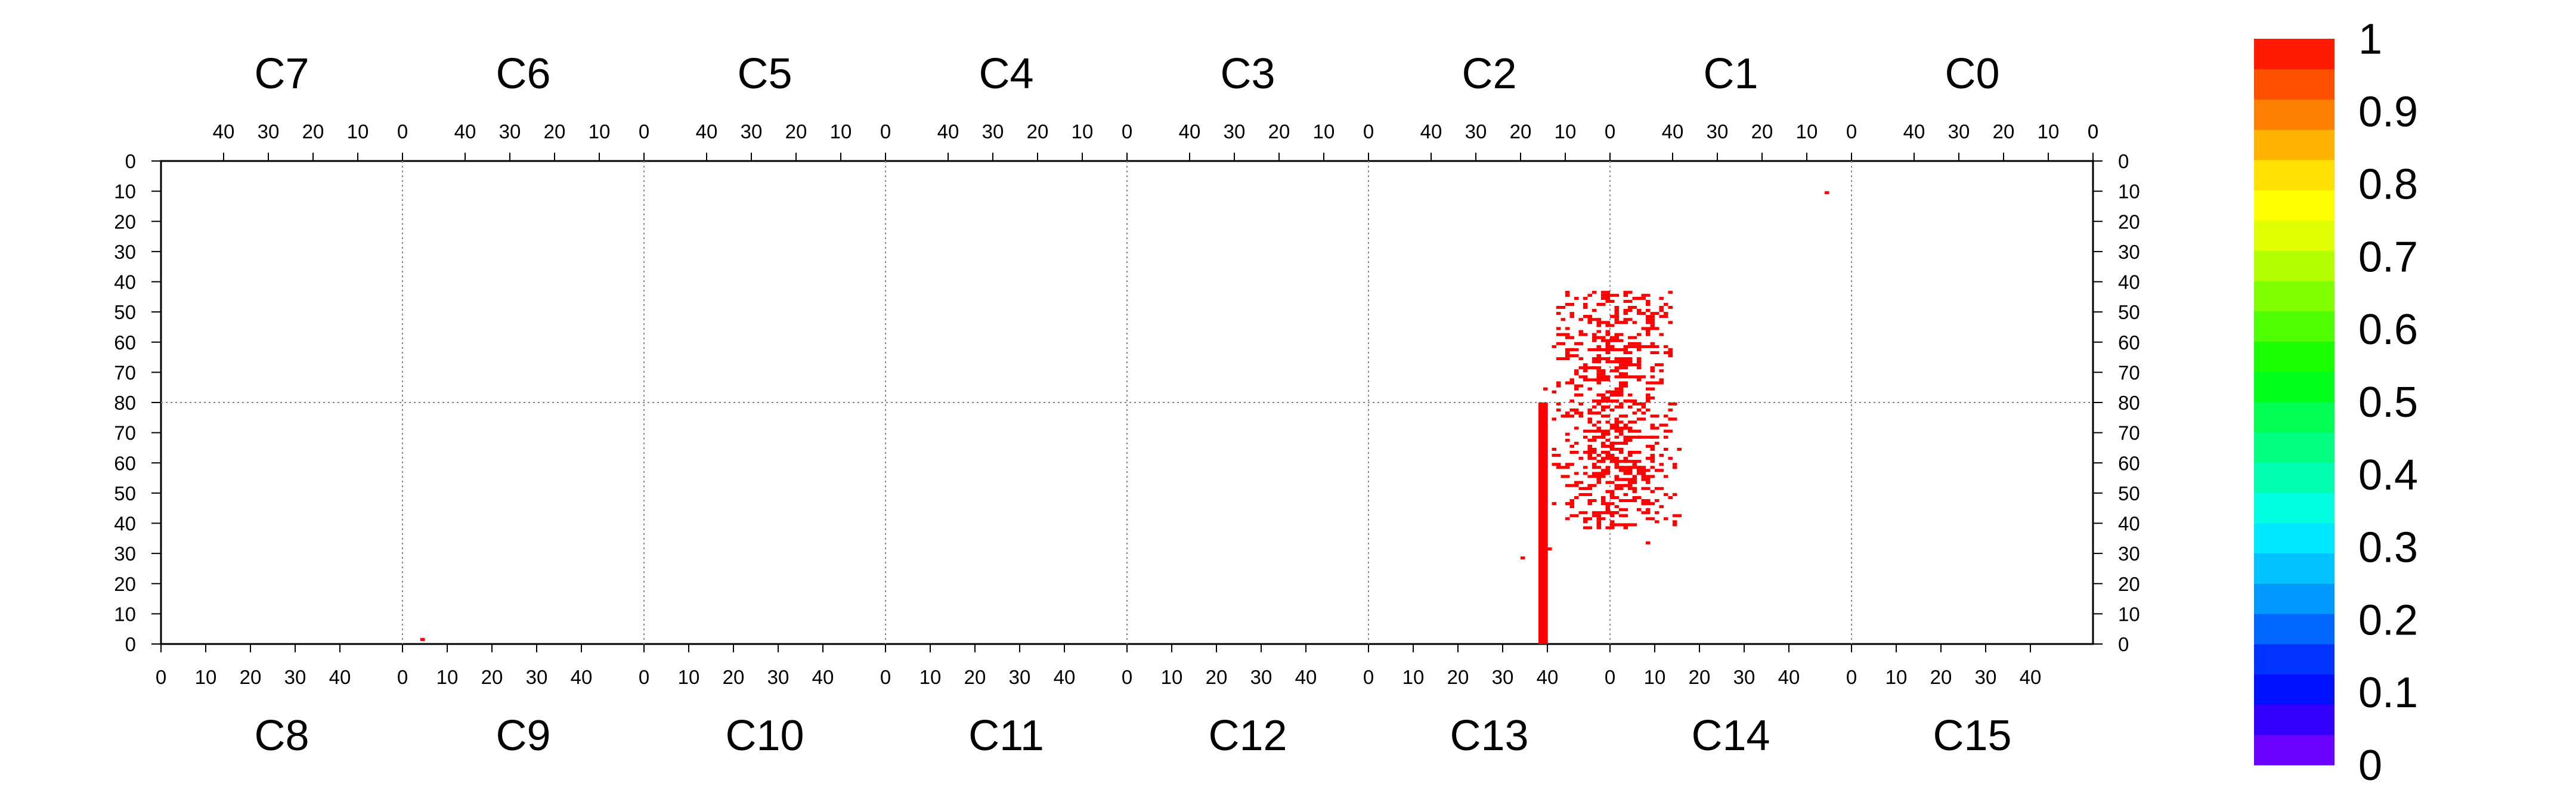 The height and width of the screenshot is (805, 2576). I want to click on x-tick-label-top: 10, so click(2049, 132).